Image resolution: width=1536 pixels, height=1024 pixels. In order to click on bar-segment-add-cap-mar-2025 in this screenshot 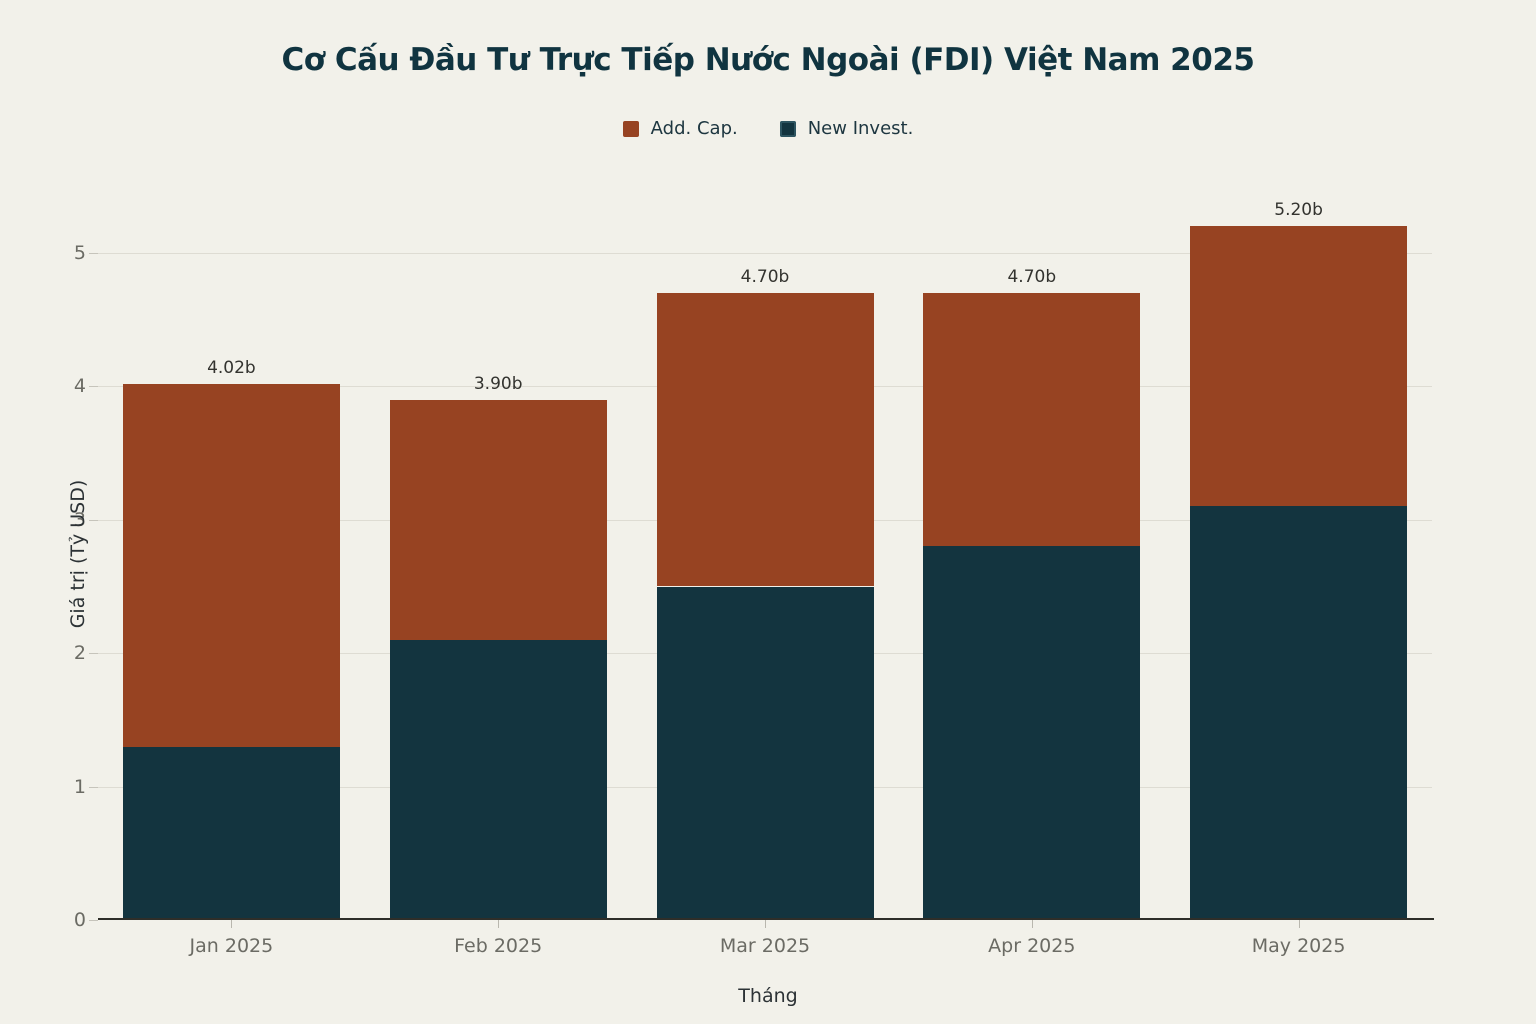, I will do `click(765, 440)`.